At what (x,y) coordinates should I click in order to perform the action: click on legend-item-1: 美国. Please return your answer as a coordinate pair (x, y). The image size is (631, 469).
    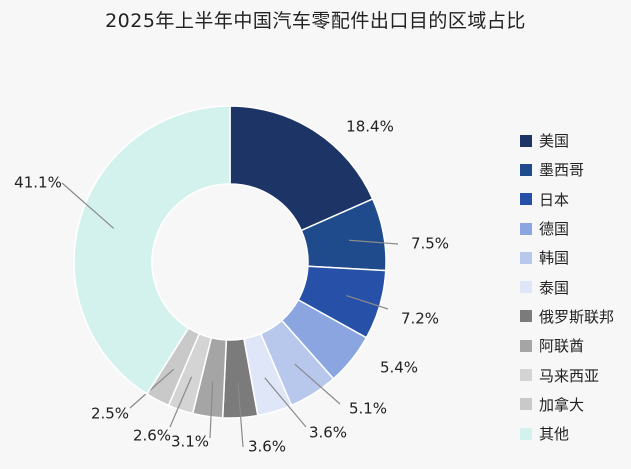
    Looking at the image, I should click on (567, 140).